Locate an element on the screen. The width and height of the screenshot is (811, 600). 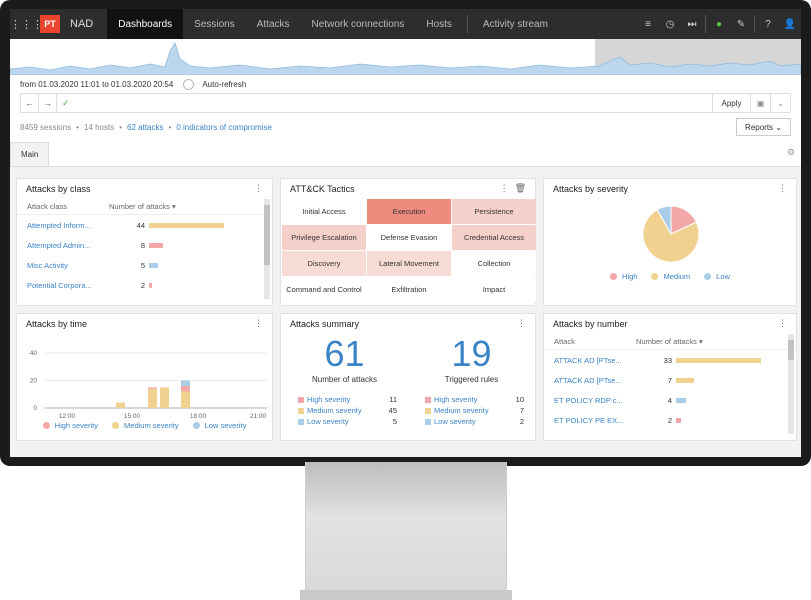
panel-title: Attacks by number is located at coordinates (590, 323).